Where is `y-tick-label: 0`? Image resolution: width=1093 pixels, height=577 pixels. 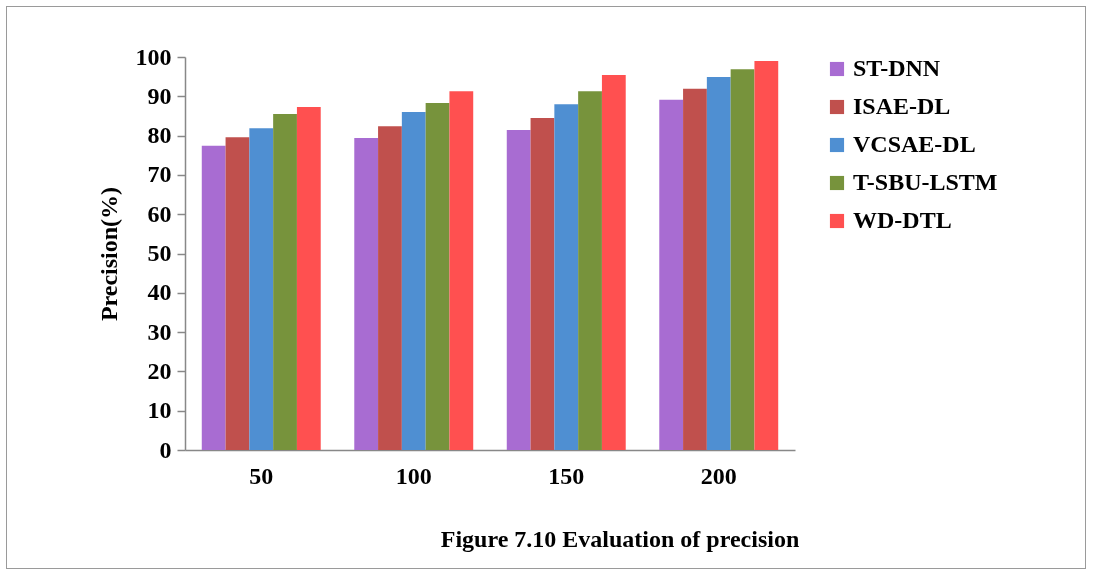 y-tick-label: 0 is located at coordinates (165, 449).